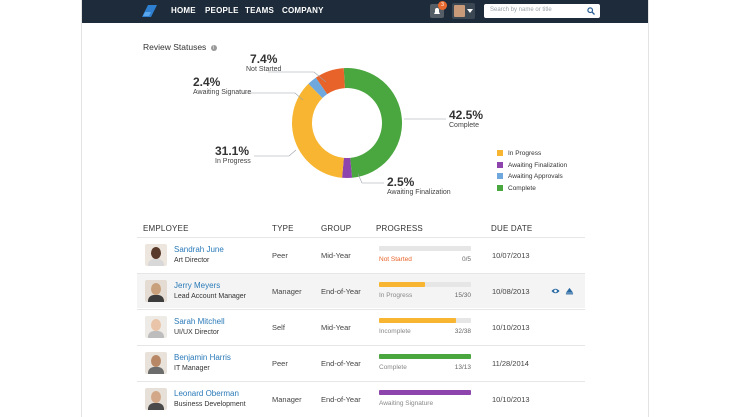 The height and width of the screenshot is (417, 740). What do you see at coordinates (459, 11) in the screenshot?
I see `avatar` at bounding box center [459, 11].